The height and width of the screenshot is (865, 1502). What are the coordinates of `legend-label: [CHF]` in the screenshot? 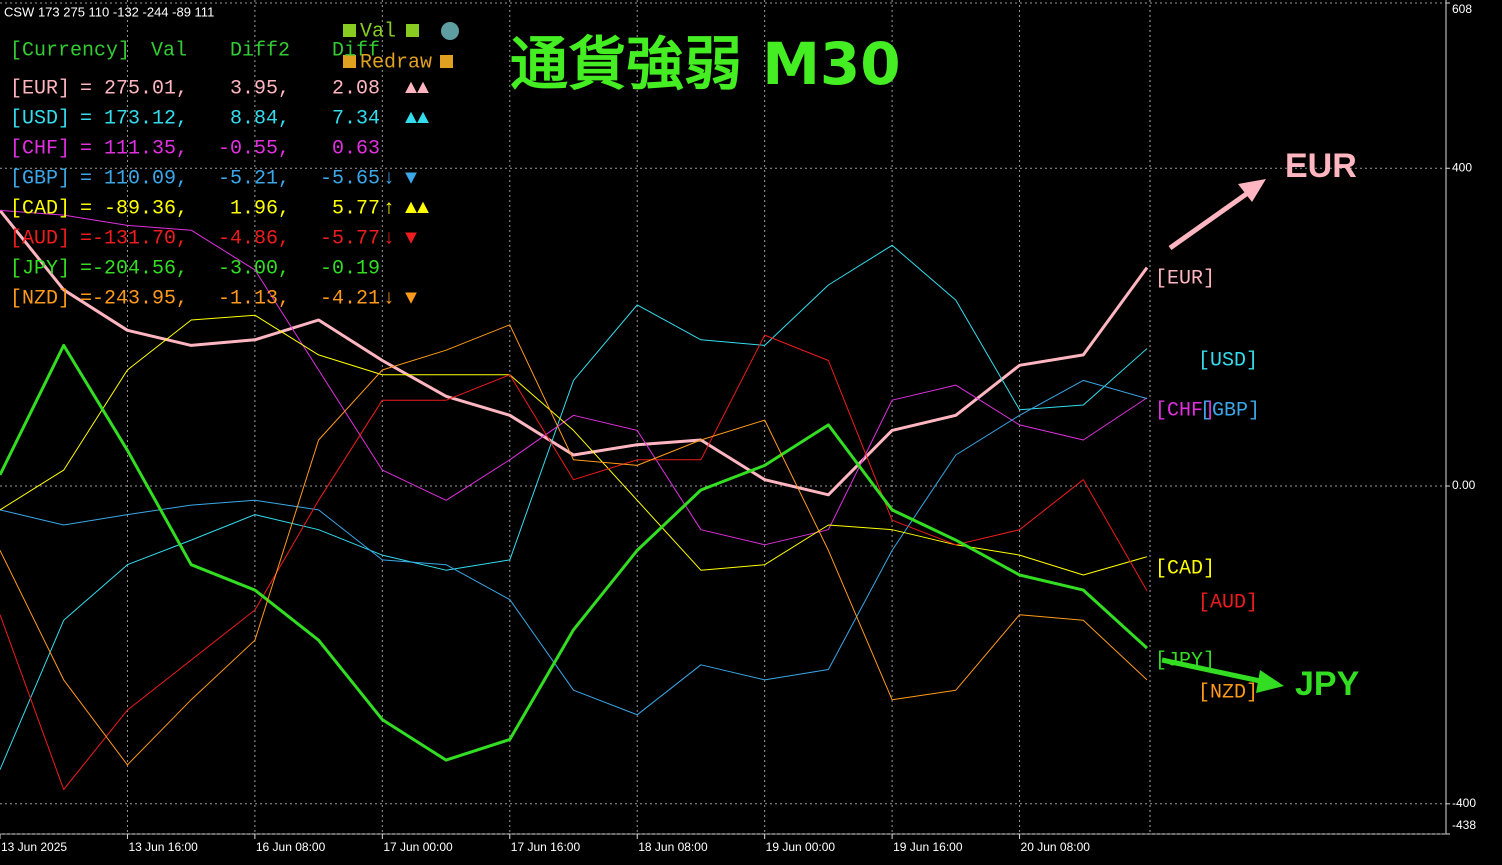 It's located at (1185, 410).